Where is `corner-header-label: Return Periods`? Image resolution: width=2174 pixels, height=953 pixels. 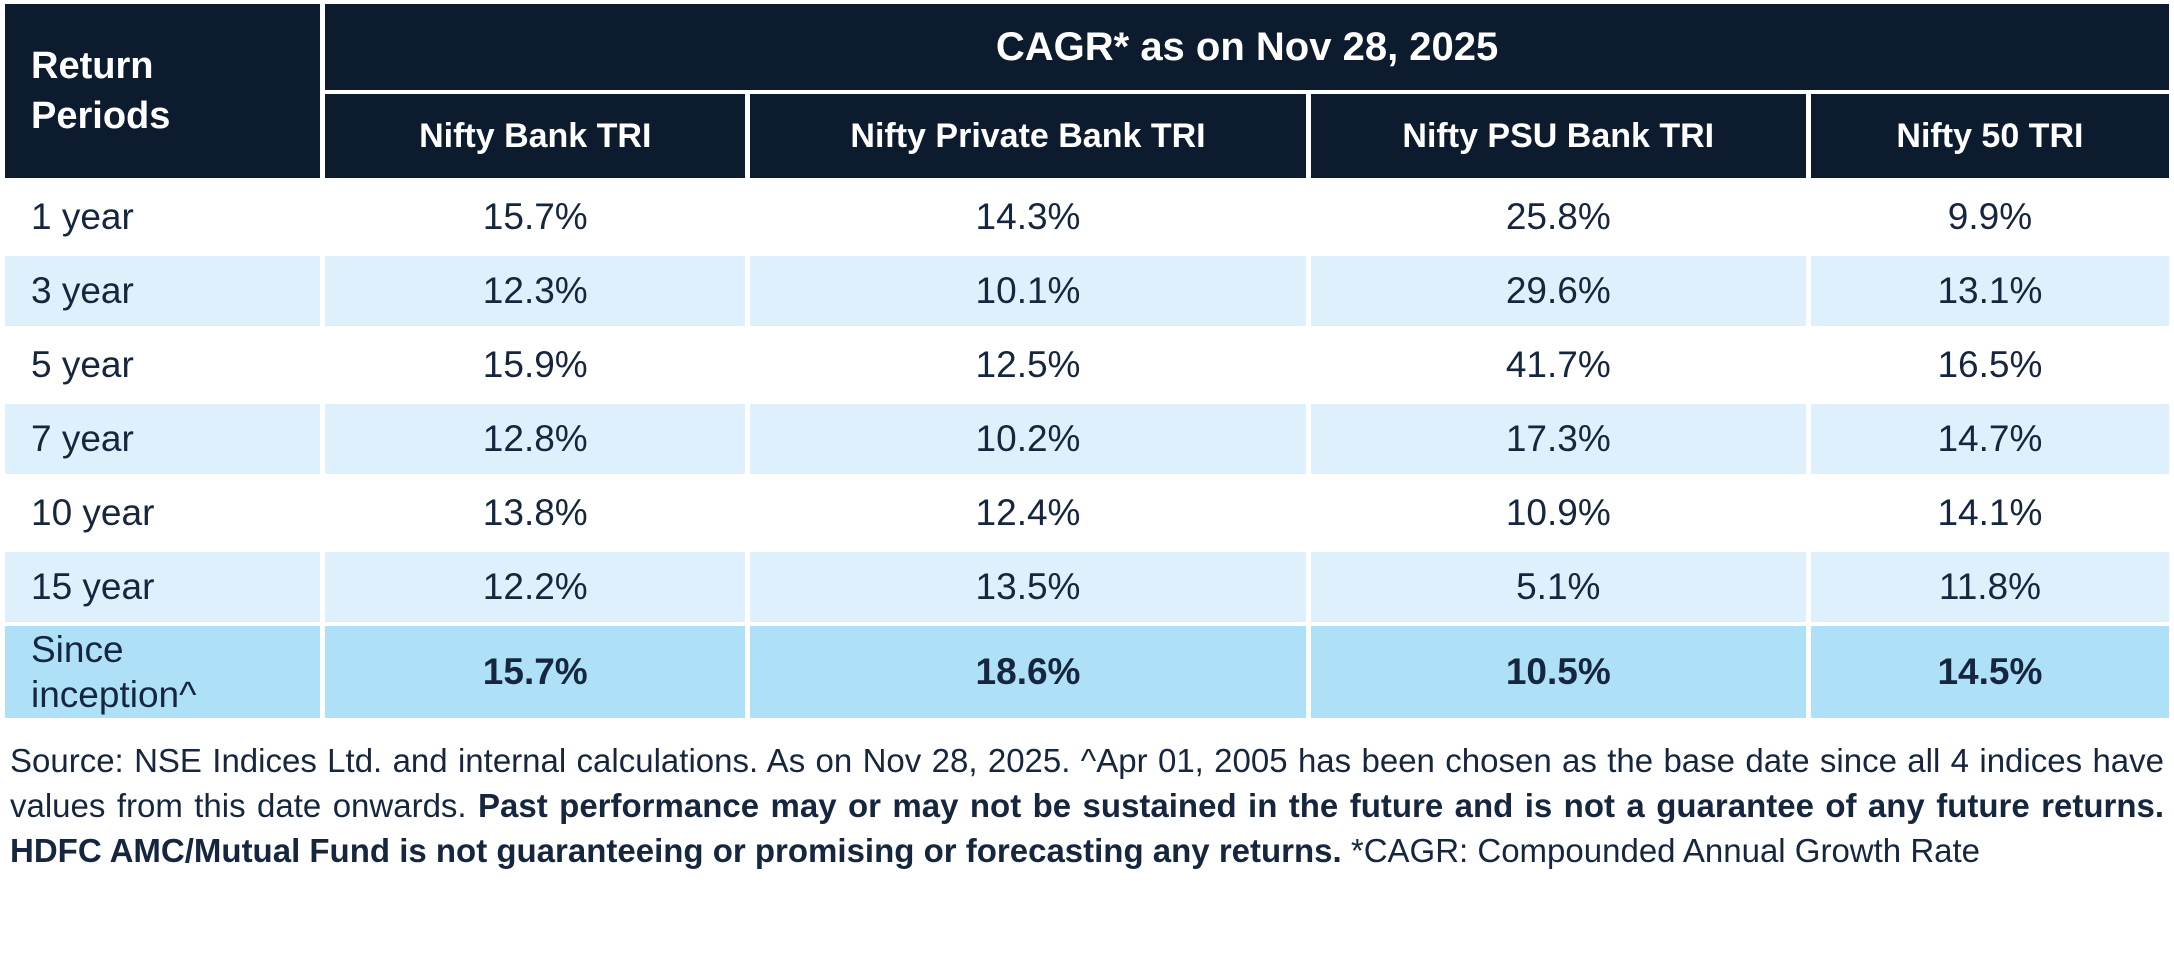
corner-header-label: Return Periods is located at coordinates (101, 90).